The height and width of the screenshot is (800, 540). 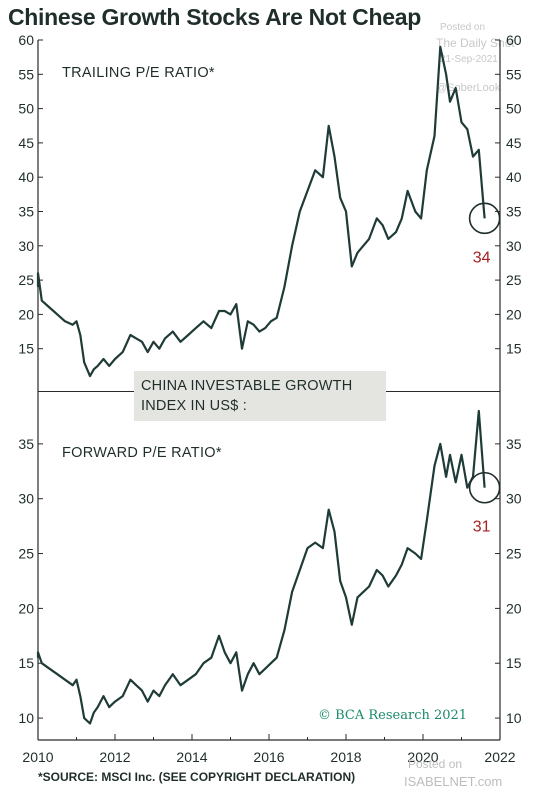 What do you see at coordinates (138, 73) in the screenshot?
I see `panel-title: TRAILING P/E RATIO*` at bounding box center [138, 73].